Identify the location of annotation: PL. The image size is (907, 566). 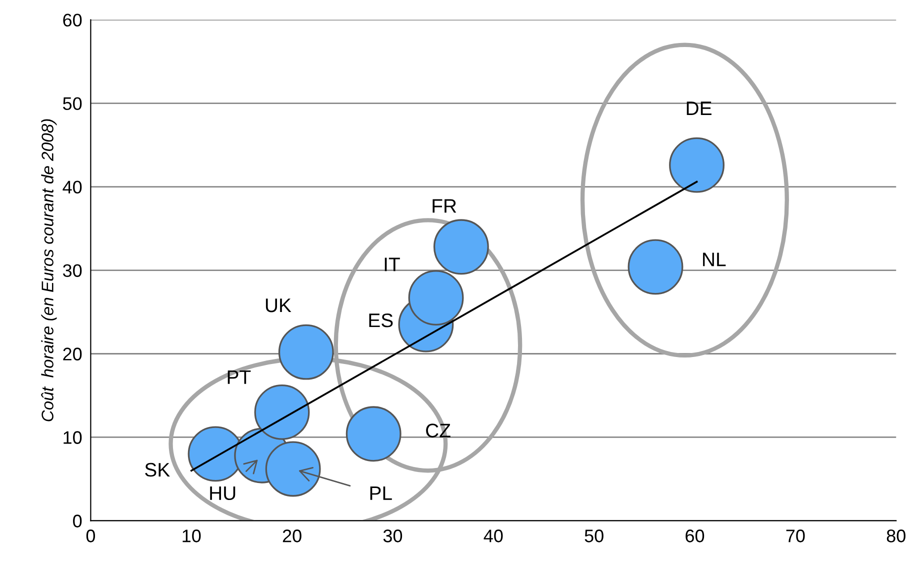
(381, 493).